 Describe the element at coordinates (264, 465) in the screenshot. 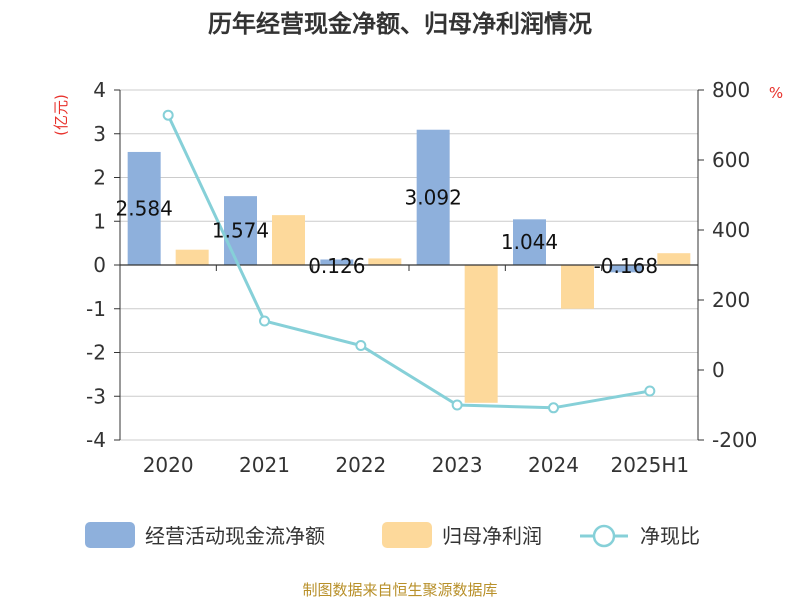

I see `x-tick-label: 2021` at that location.